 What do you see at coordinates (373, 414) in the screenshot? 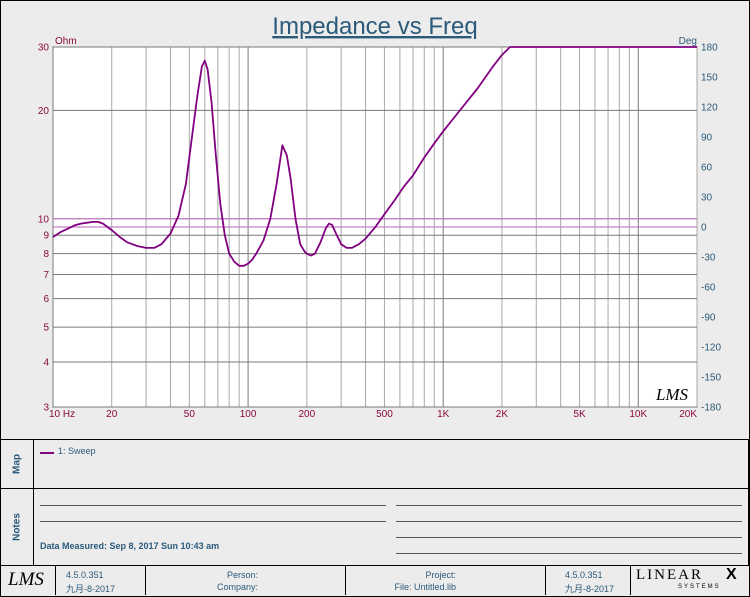
I see `x-tick-labels: 10 Hz 20 50 100 200 500 1K 2K 5K 10K 20K` at bounding box center [373, 414].